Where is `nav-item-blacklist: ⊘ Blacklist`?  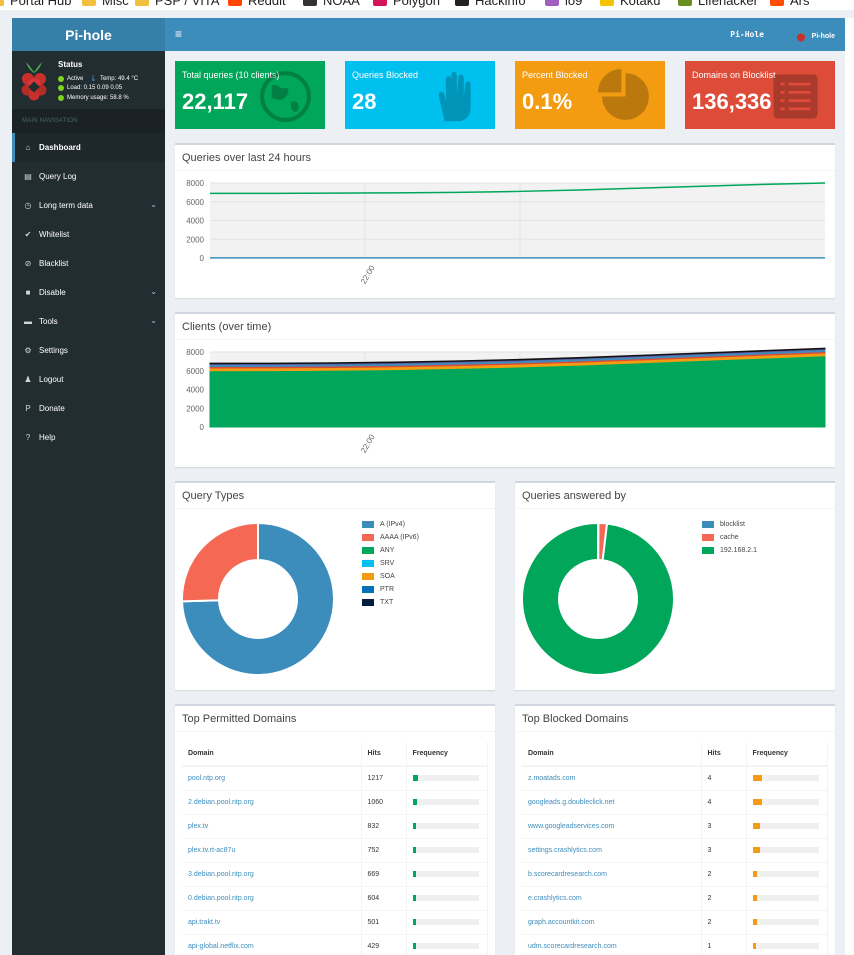
nav-item-blacklist: ⊘ Blacklist is located at coordinates (88, 263).